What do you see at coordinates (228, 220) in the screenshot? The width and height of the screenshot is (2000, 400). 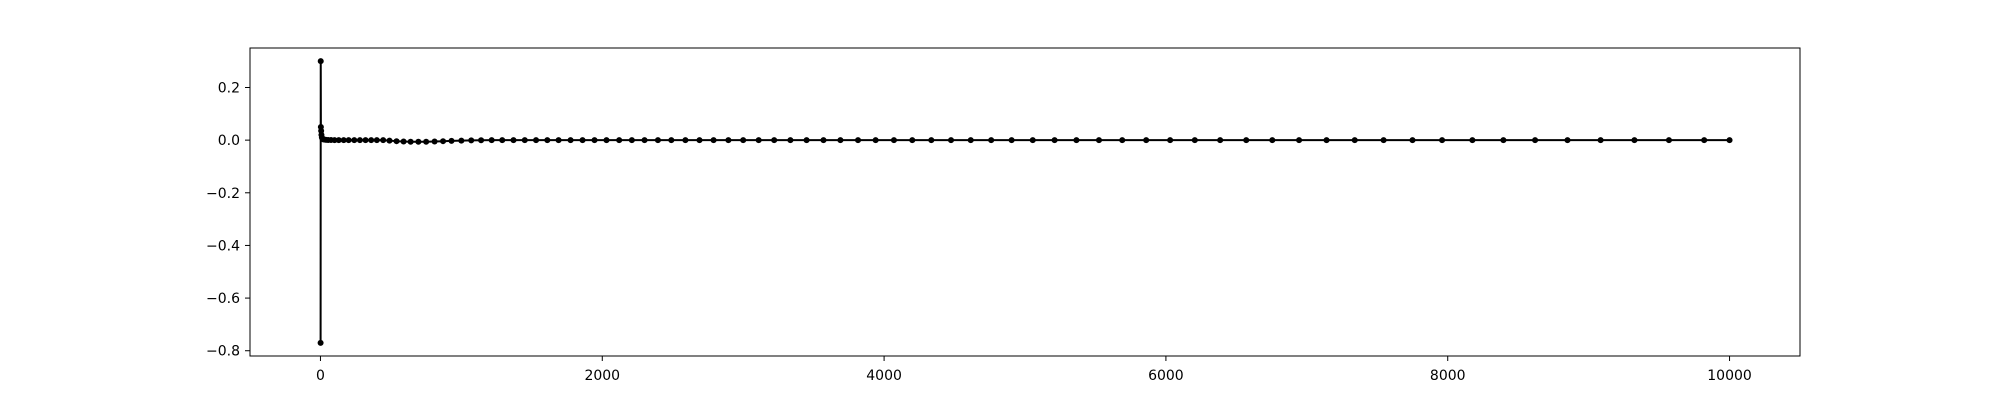 I see `y-axis: 0.2 0.0 −0.2 −0.4 −0.6 −0.8` at bounding box center [228, 220].